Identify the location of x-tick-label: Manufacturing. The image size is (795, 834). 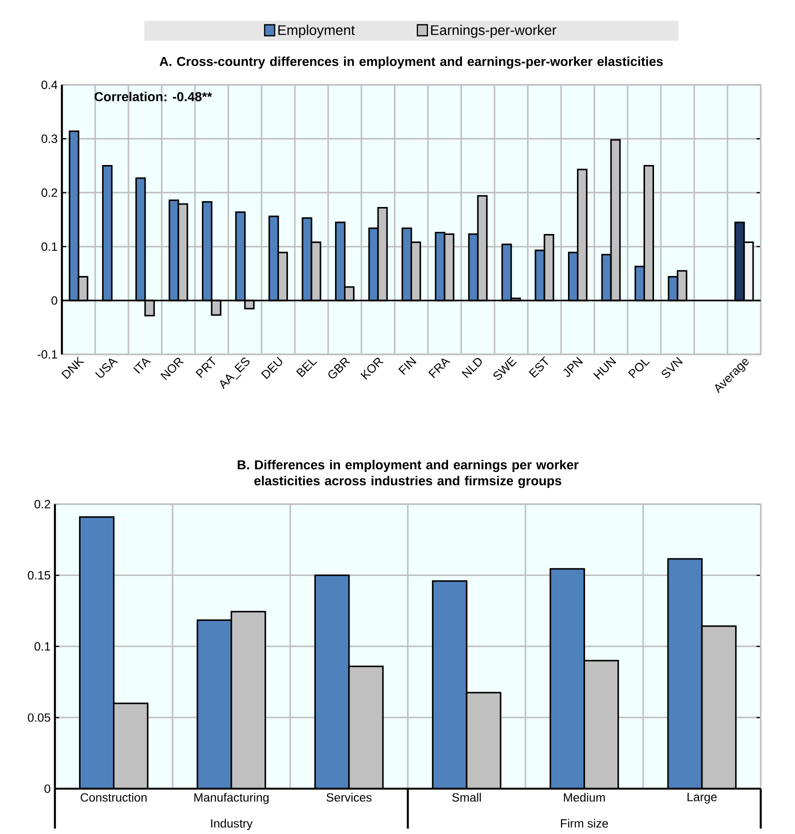
(231, 798).